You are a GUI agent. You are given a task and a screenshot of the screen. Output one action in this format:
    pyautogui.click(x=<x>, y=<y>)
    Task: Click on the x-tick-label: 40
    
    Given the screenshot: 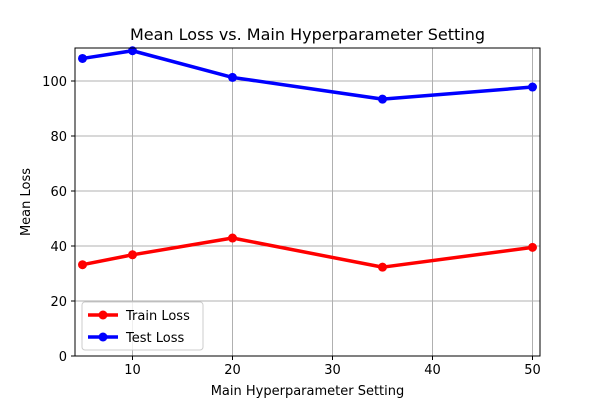 What is the action you would take?
    pyautogui.click(x=432, y=370)
    